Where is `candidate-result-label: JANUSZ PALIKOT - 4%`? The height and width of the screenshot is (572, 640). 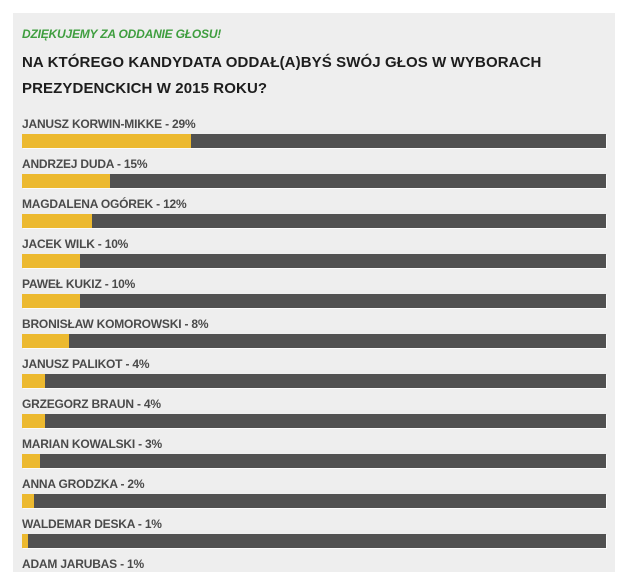
candidate-result-label: JANUSZ PALIKOT - 4% is located at coordinates (86, 364).